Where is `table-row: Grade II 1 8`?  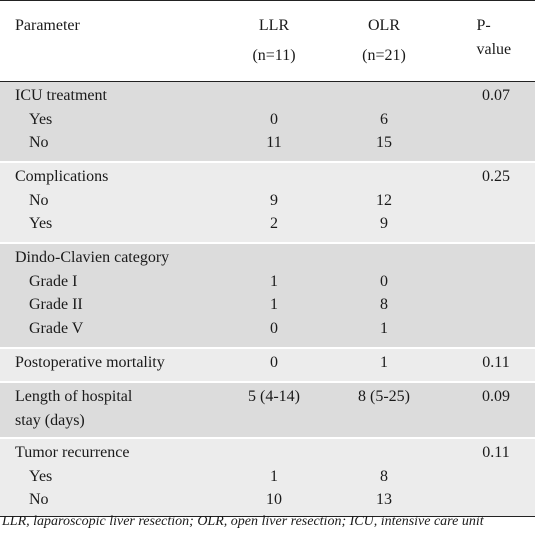
table-row: Grade II 1 8 is located at coordinates (267, 305).